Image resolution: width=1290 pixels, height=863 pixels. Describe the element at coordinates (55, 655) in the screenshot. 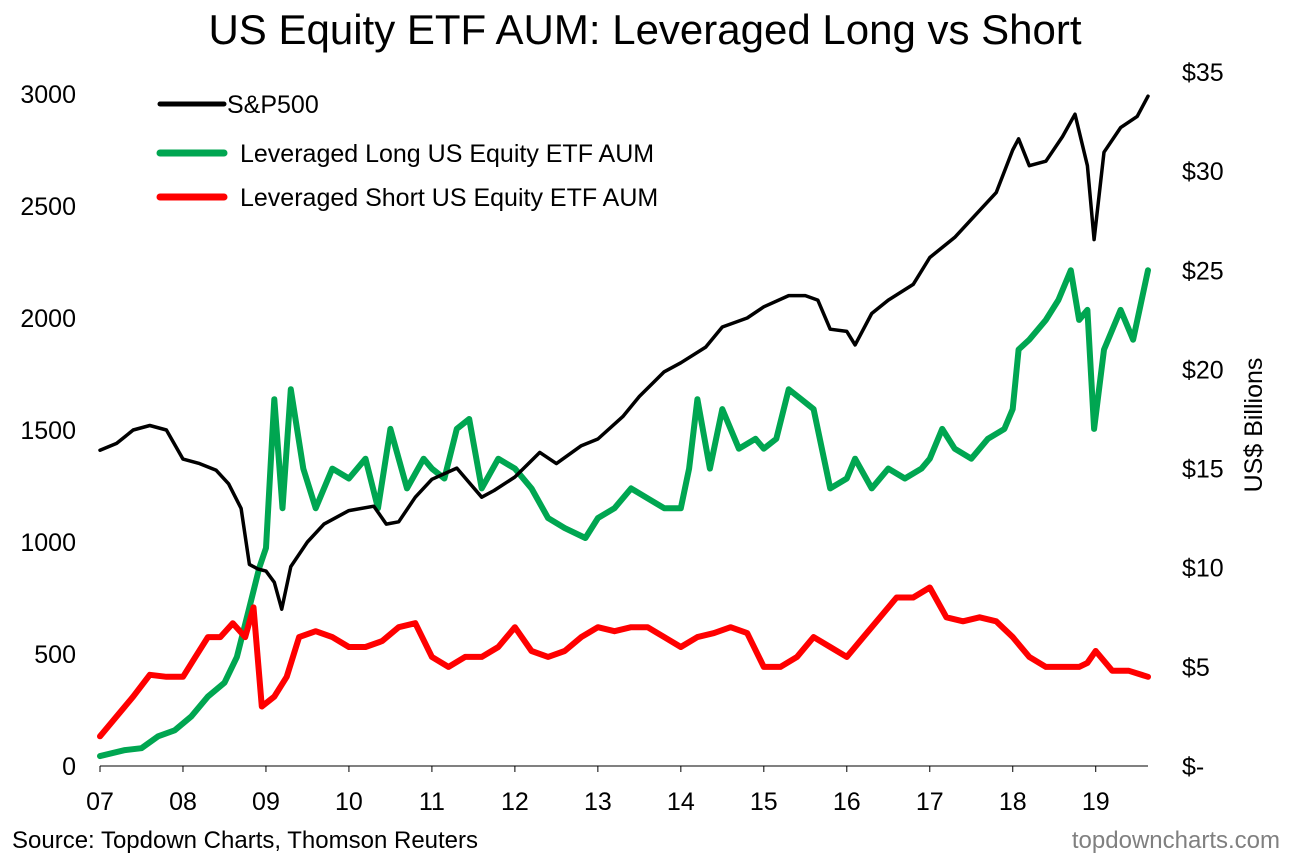

I see `left-tick-label: 500` at that location.